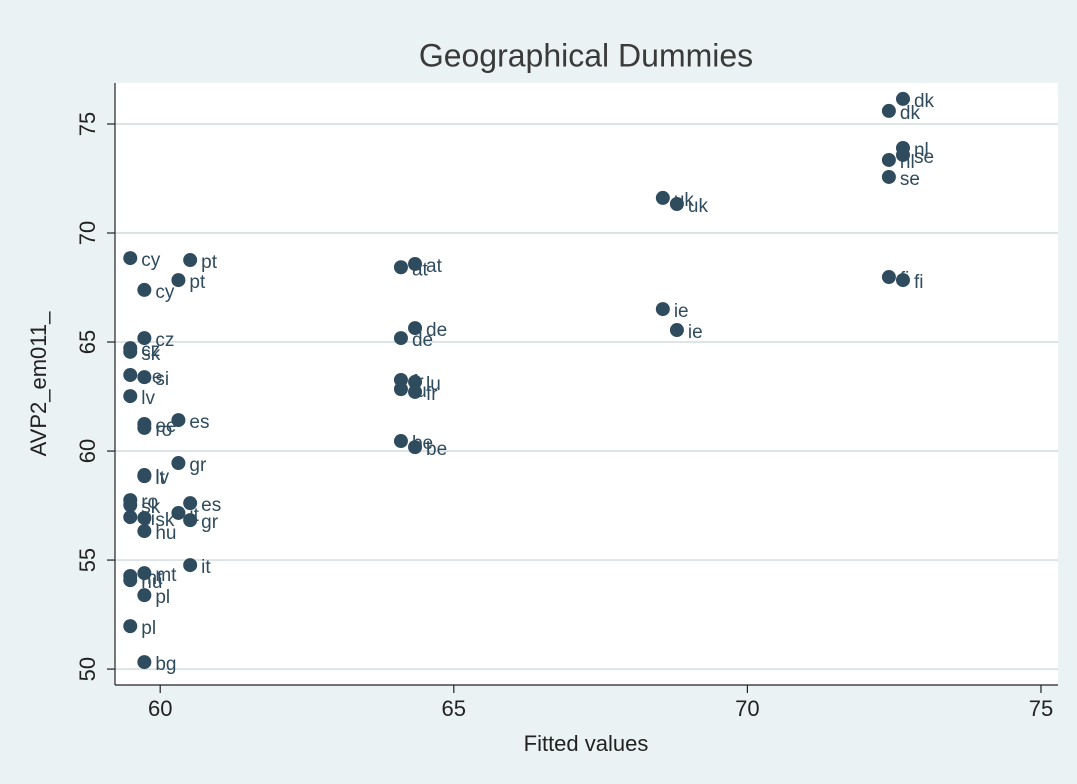 This screenshot has height=784, width=1077. Describe the element at coordinates (87, 233) in the screenshot. I see `y-tick-label: 70` at that location.